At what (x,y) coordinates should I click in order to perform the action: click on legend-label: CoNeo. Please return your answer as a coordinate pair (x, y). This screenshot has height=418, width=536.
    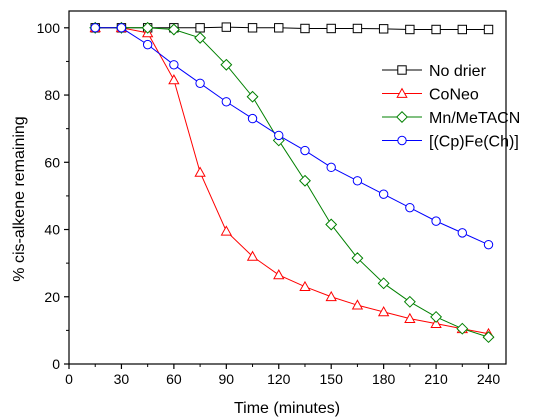
    Looking at the image, I should click on (454, 95).